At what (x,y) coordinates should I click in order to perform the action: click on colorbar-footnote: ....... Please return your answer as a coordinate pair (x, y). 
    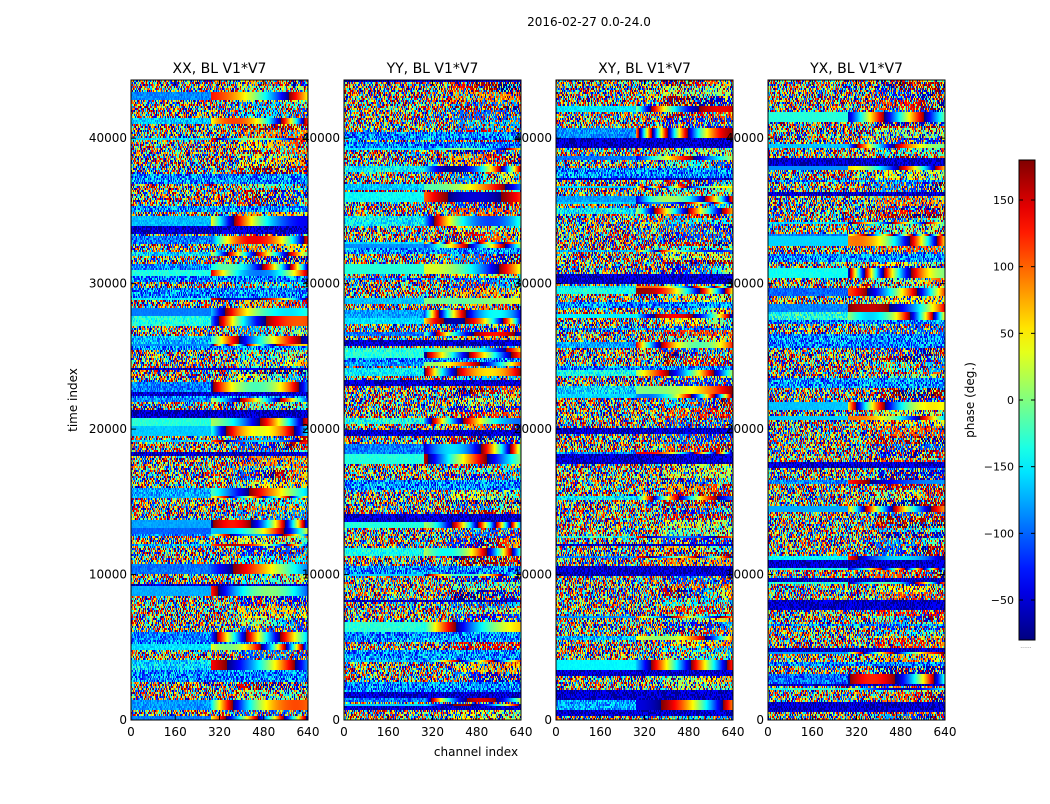
    Looking at the image, I should click on (1026, 646).